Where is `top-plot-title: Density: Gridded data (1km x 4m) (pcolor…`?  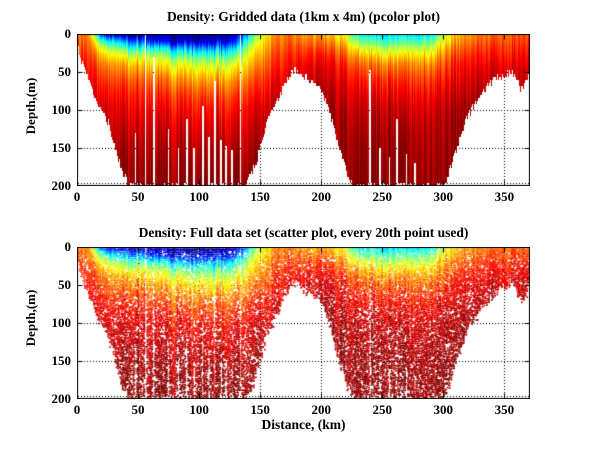
top-plot-title: Density: Gridded data (1km x 4m) (pcolor… is located at coordinates (303, 16).